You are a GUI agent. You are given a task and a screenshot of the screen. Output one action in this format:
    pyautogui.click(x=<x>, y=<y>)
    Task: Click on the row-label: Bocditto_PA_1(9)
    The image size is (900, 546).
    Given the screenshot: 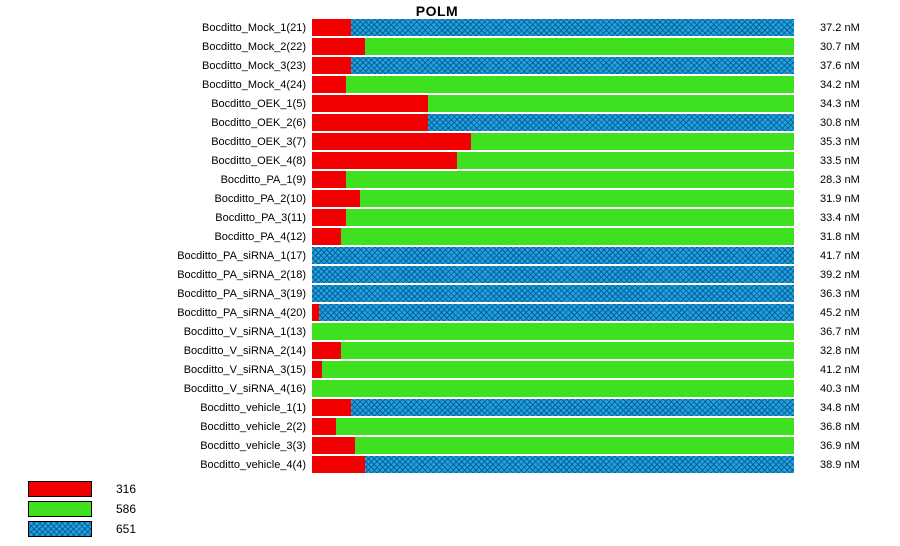 What is the action you would take?
    pyautogui.click(x=263, y=179)
    